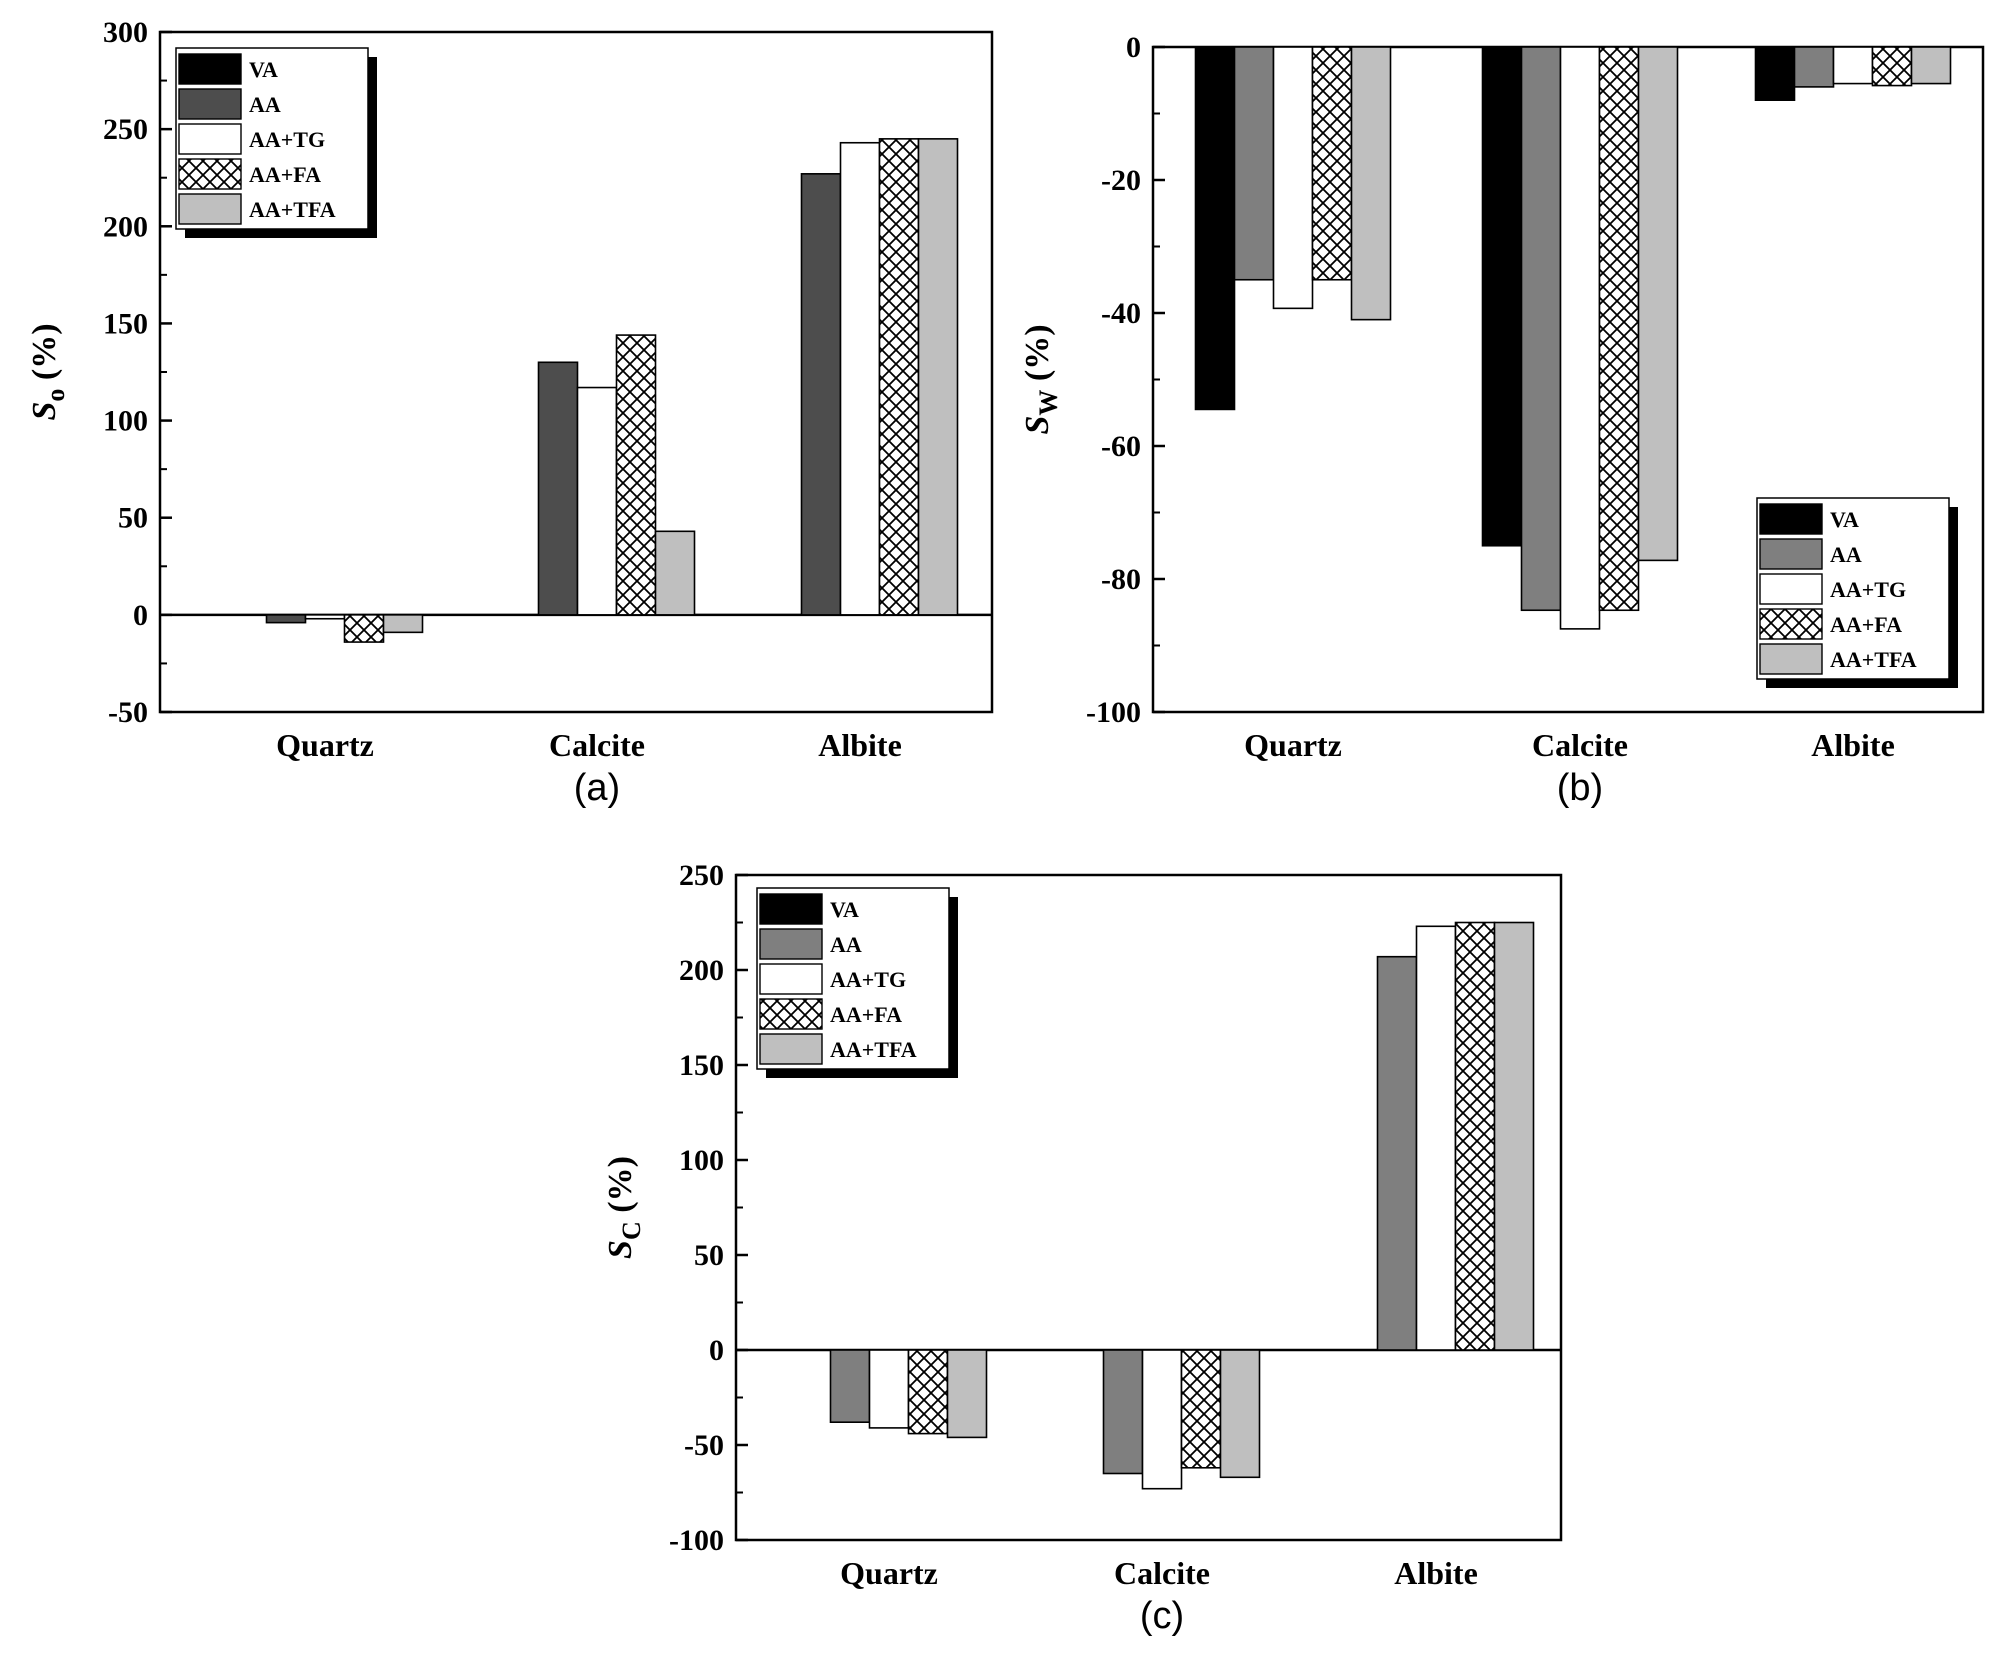 The width and height of the screenshot is (2000, 1663). Describe the element at coordinates (1775, 74) in the screenshot. I see `bar-va-albite` at that location.